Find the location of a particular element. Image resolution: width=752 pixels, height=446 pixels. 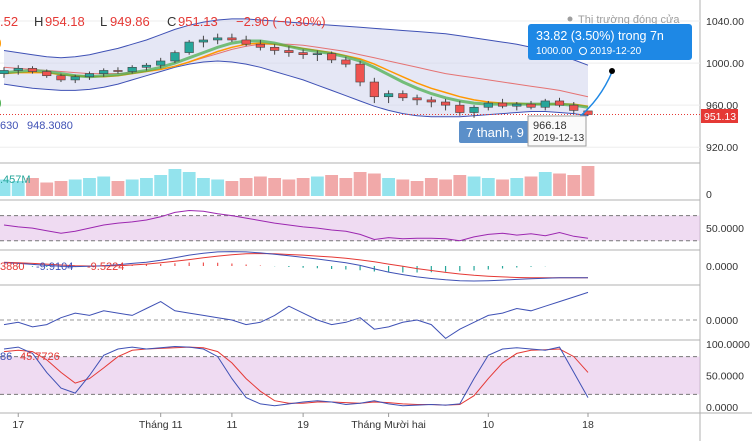

macd-main-line is located at coordinates (295, 266).